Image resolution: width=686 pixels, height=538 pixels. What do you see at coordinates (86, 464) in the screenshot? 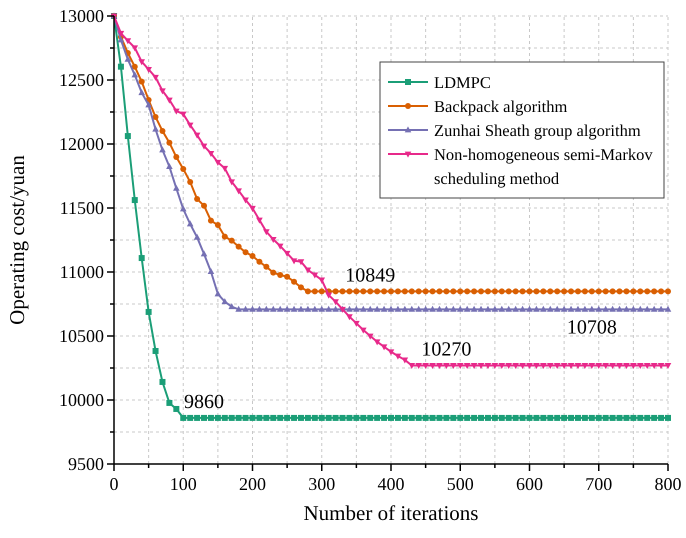
I see `y-tick-label: 9500` at bounding box center [86, 464].